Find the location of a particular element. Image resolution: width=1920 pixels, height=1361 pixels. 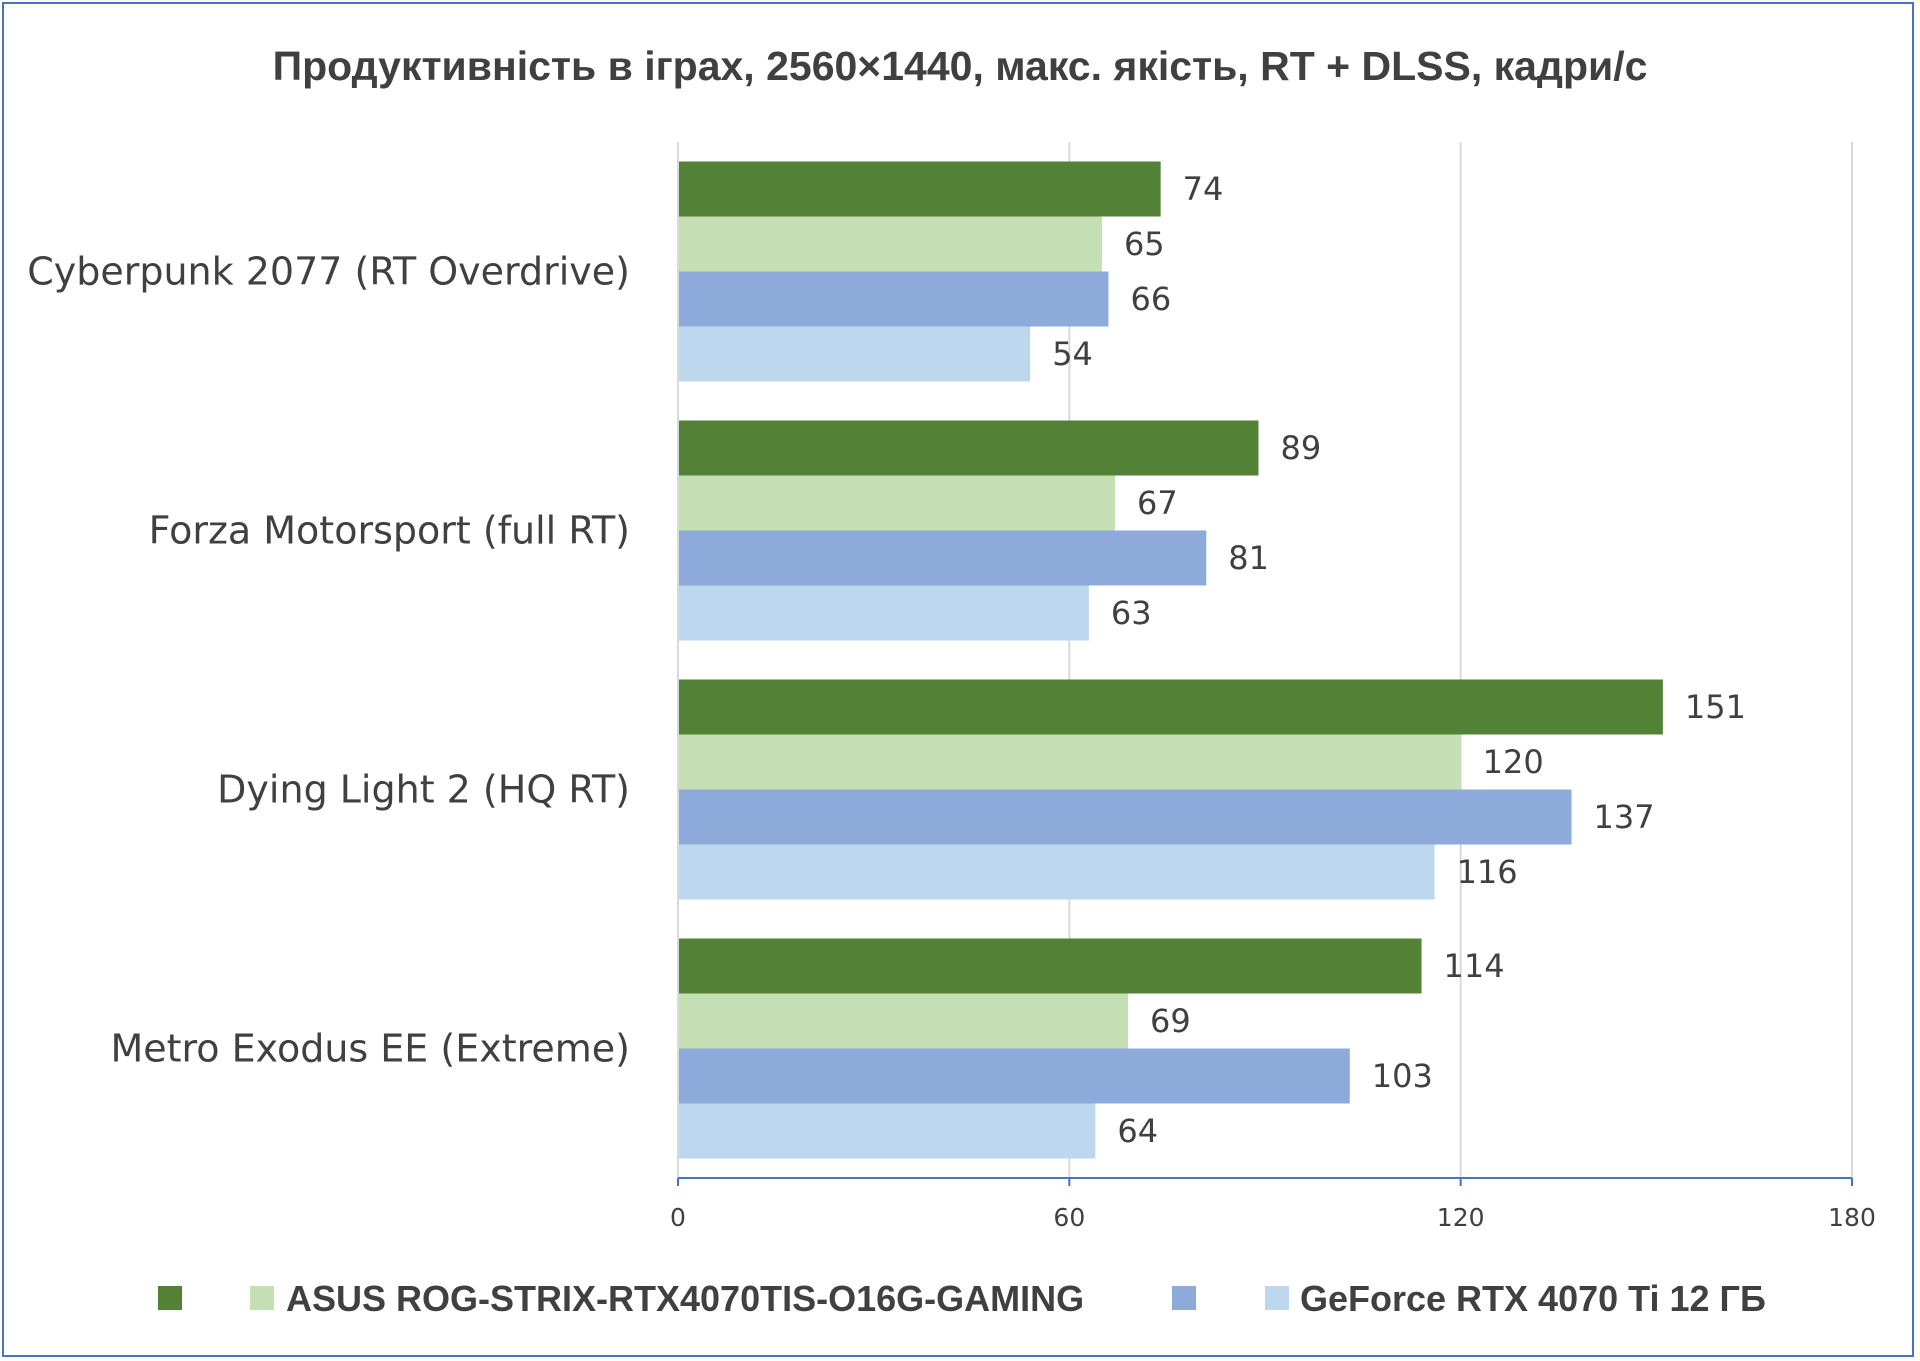

data-label: 66 is located at coordinates (1150, 299).